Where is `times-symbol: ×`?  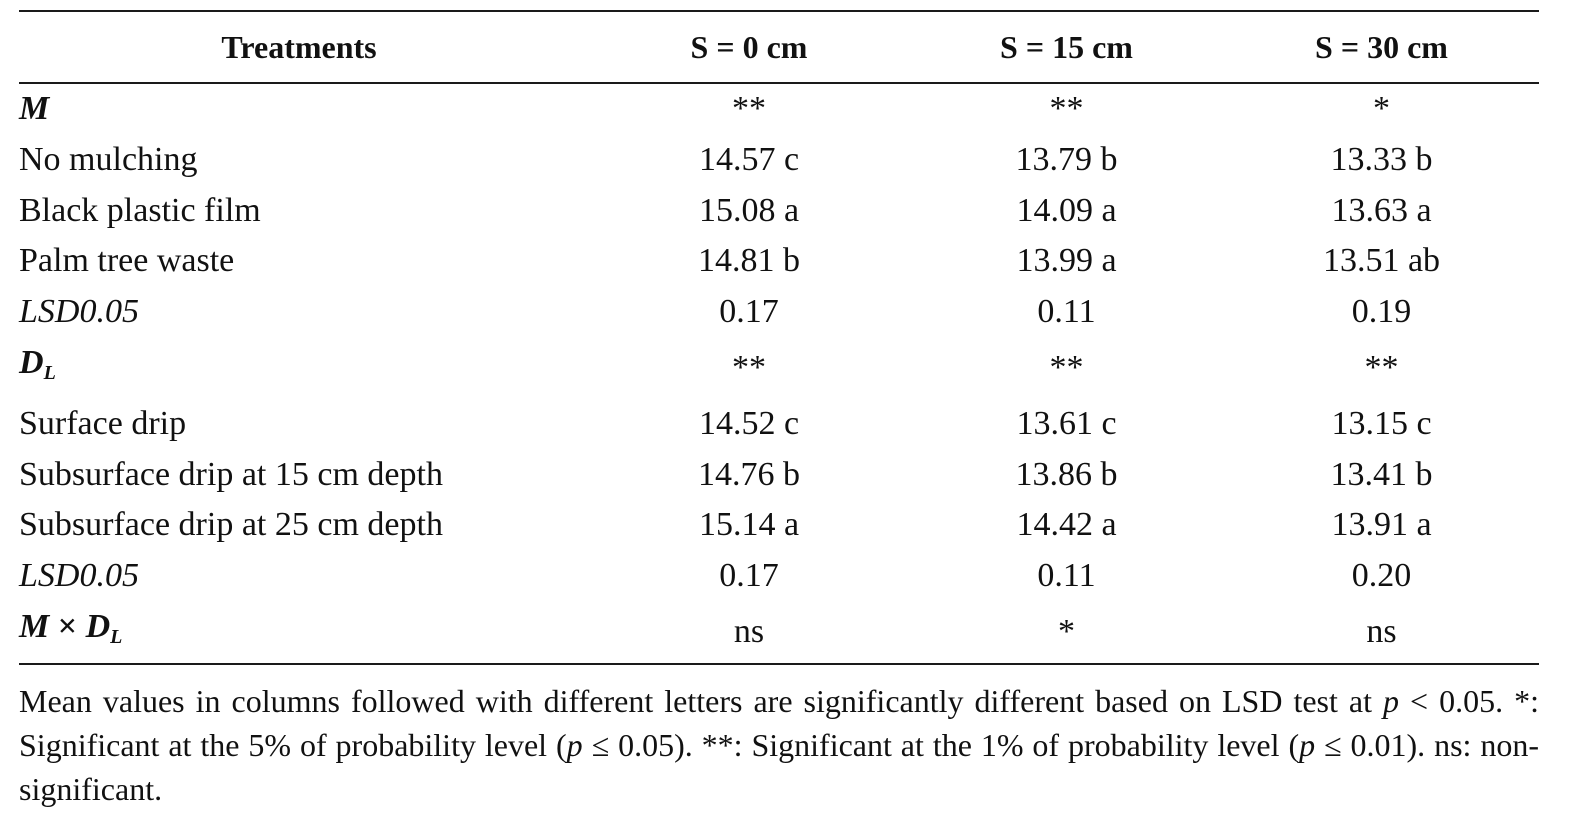 times-symbol: × is located at coordinates (67, 626).